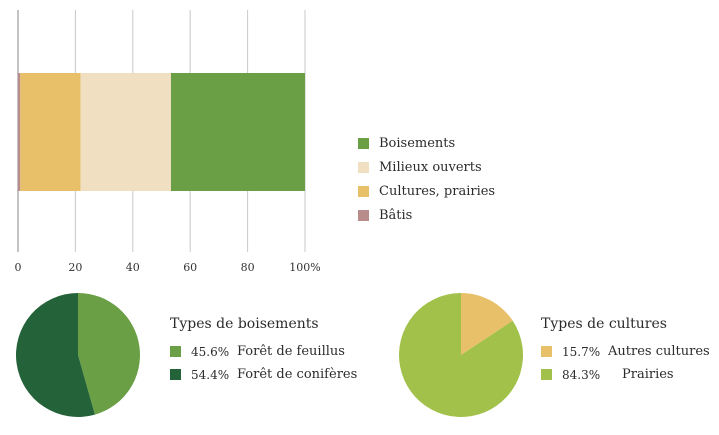 This screenshot has height=435, width=719. I want to click on slice-label: Autres cultures, so click(659, 351).